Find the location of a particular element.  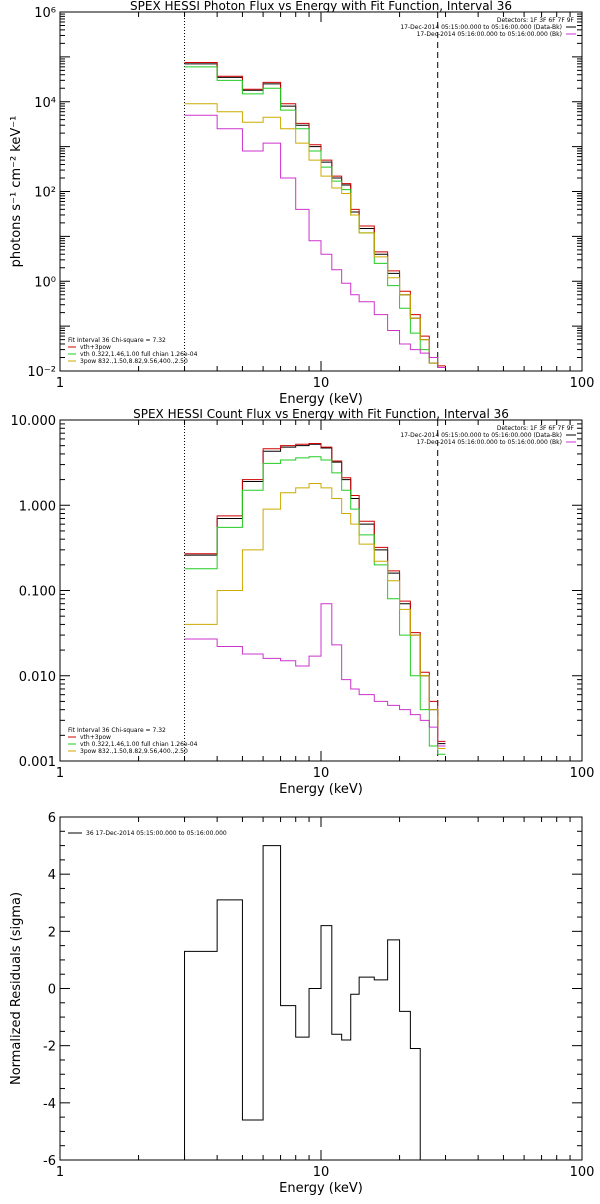

y-tick-label: 10² is located at coordinates (45, 193).